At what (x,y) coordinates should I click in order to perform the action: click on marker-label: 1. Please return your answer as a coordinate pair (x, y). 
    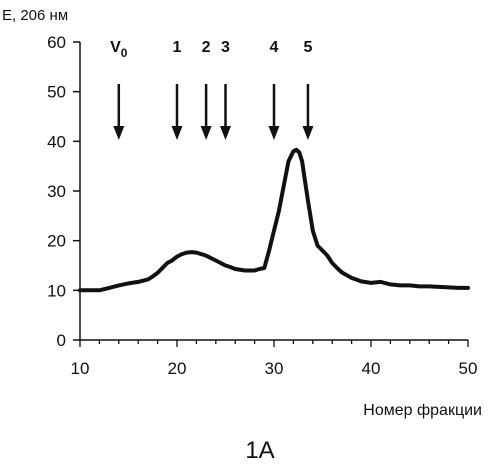
    Looking at the image, I should click on (177, 47).